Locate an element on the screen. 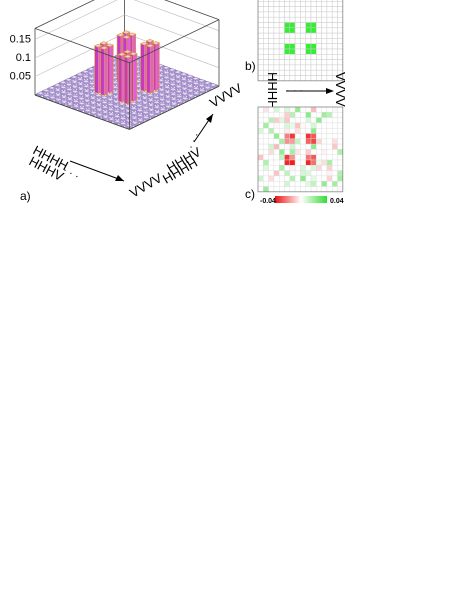 The height and width of the screenshot is (599, 463). panel-c-grid is located at coordinates (300, 149).